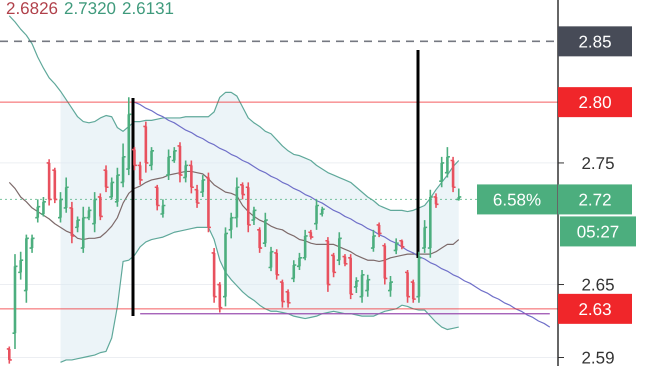 This screenshot has height=366, width=654. What do you see at coordinates (148, 9) in the screenshot?
I see `annotation: 2.6131` at bounding box center [148, 9].